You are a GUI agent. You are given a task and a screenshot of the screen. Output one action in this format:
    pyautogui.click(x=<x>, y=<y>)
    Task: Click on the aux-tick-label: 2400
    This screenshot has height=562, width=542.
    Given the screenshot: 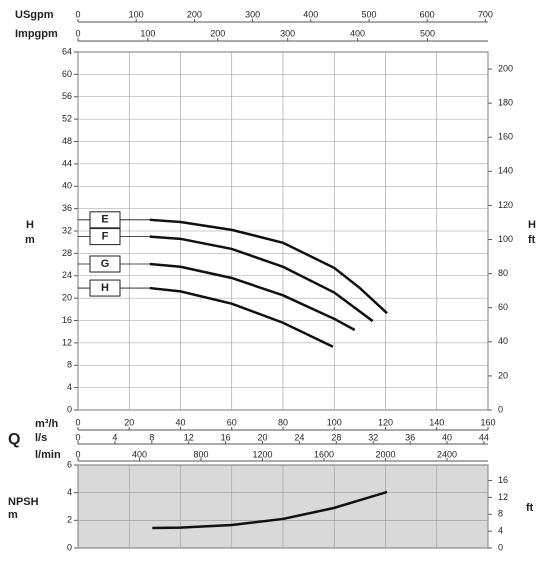 What is the action you would take?
    pyautogui.click(x=447, y=454)
    